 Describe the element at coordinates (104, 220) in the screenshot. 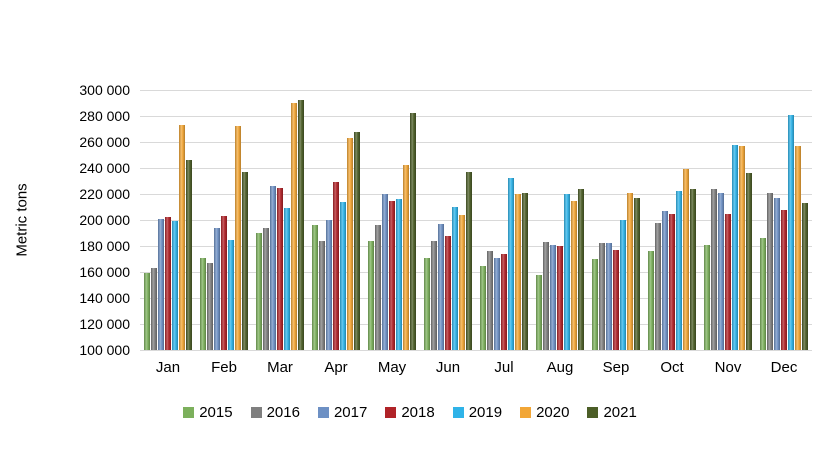

I see `y-axis-tick-label: 200 000` at that location.